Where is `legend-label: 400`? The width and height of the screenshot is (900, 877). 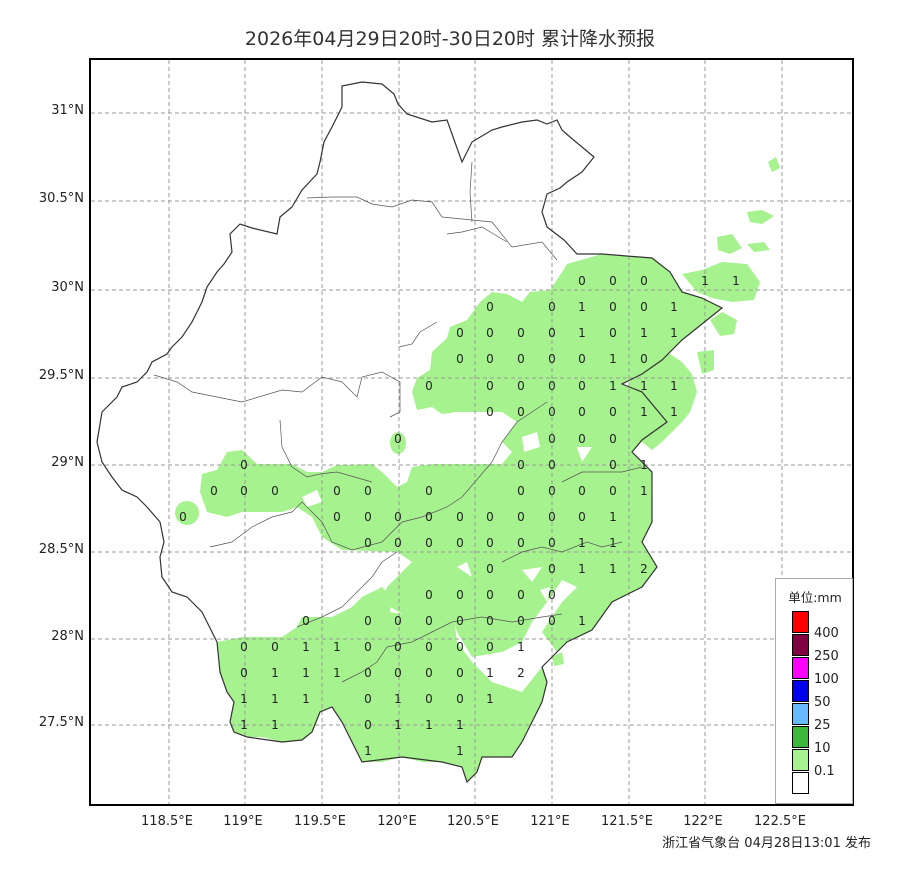
legend-label: 400 is located at coordinates (826, 633).